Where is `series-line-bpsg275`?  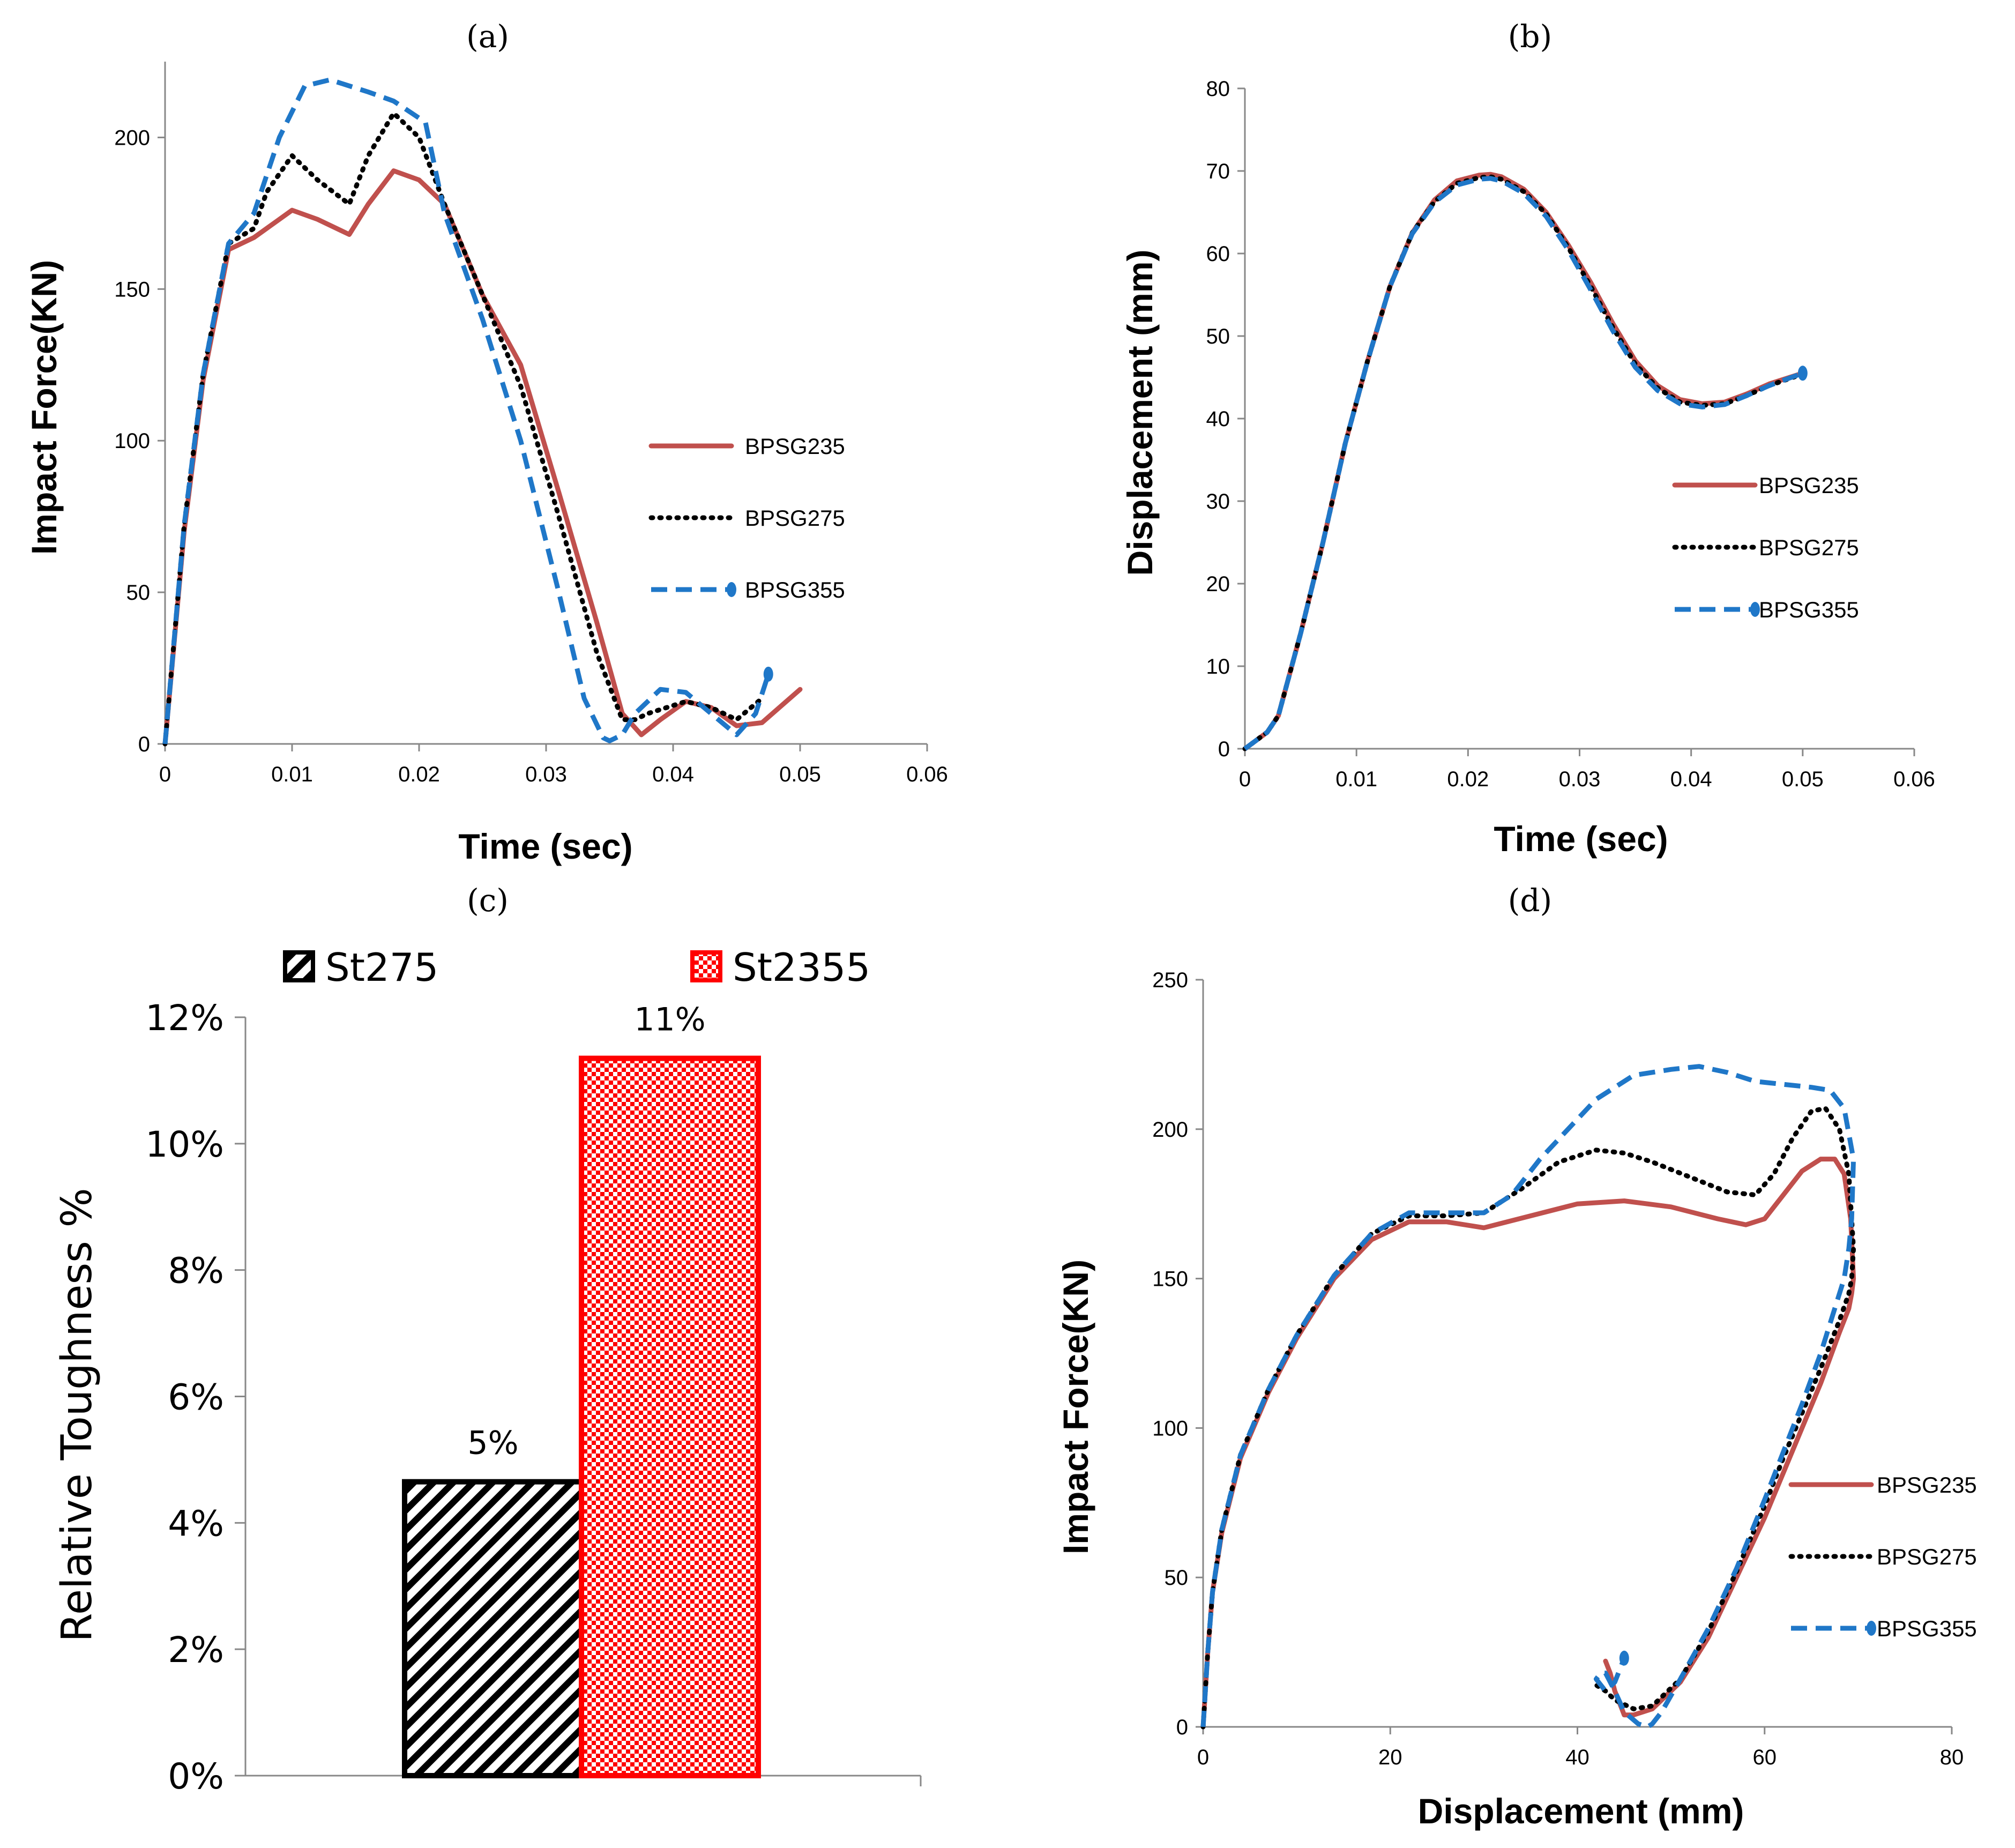
series-line-bpsg275 is located at coordinates (464, 429).